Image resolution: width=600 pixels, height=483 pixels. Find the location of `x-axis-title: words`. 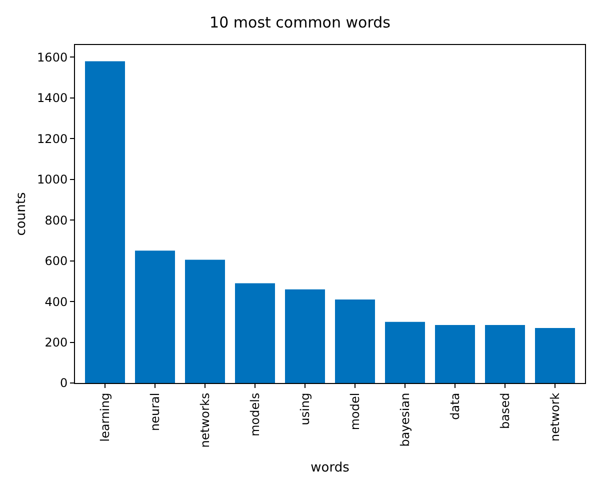

x-axis-title: words is located at coordinates (330, 468).